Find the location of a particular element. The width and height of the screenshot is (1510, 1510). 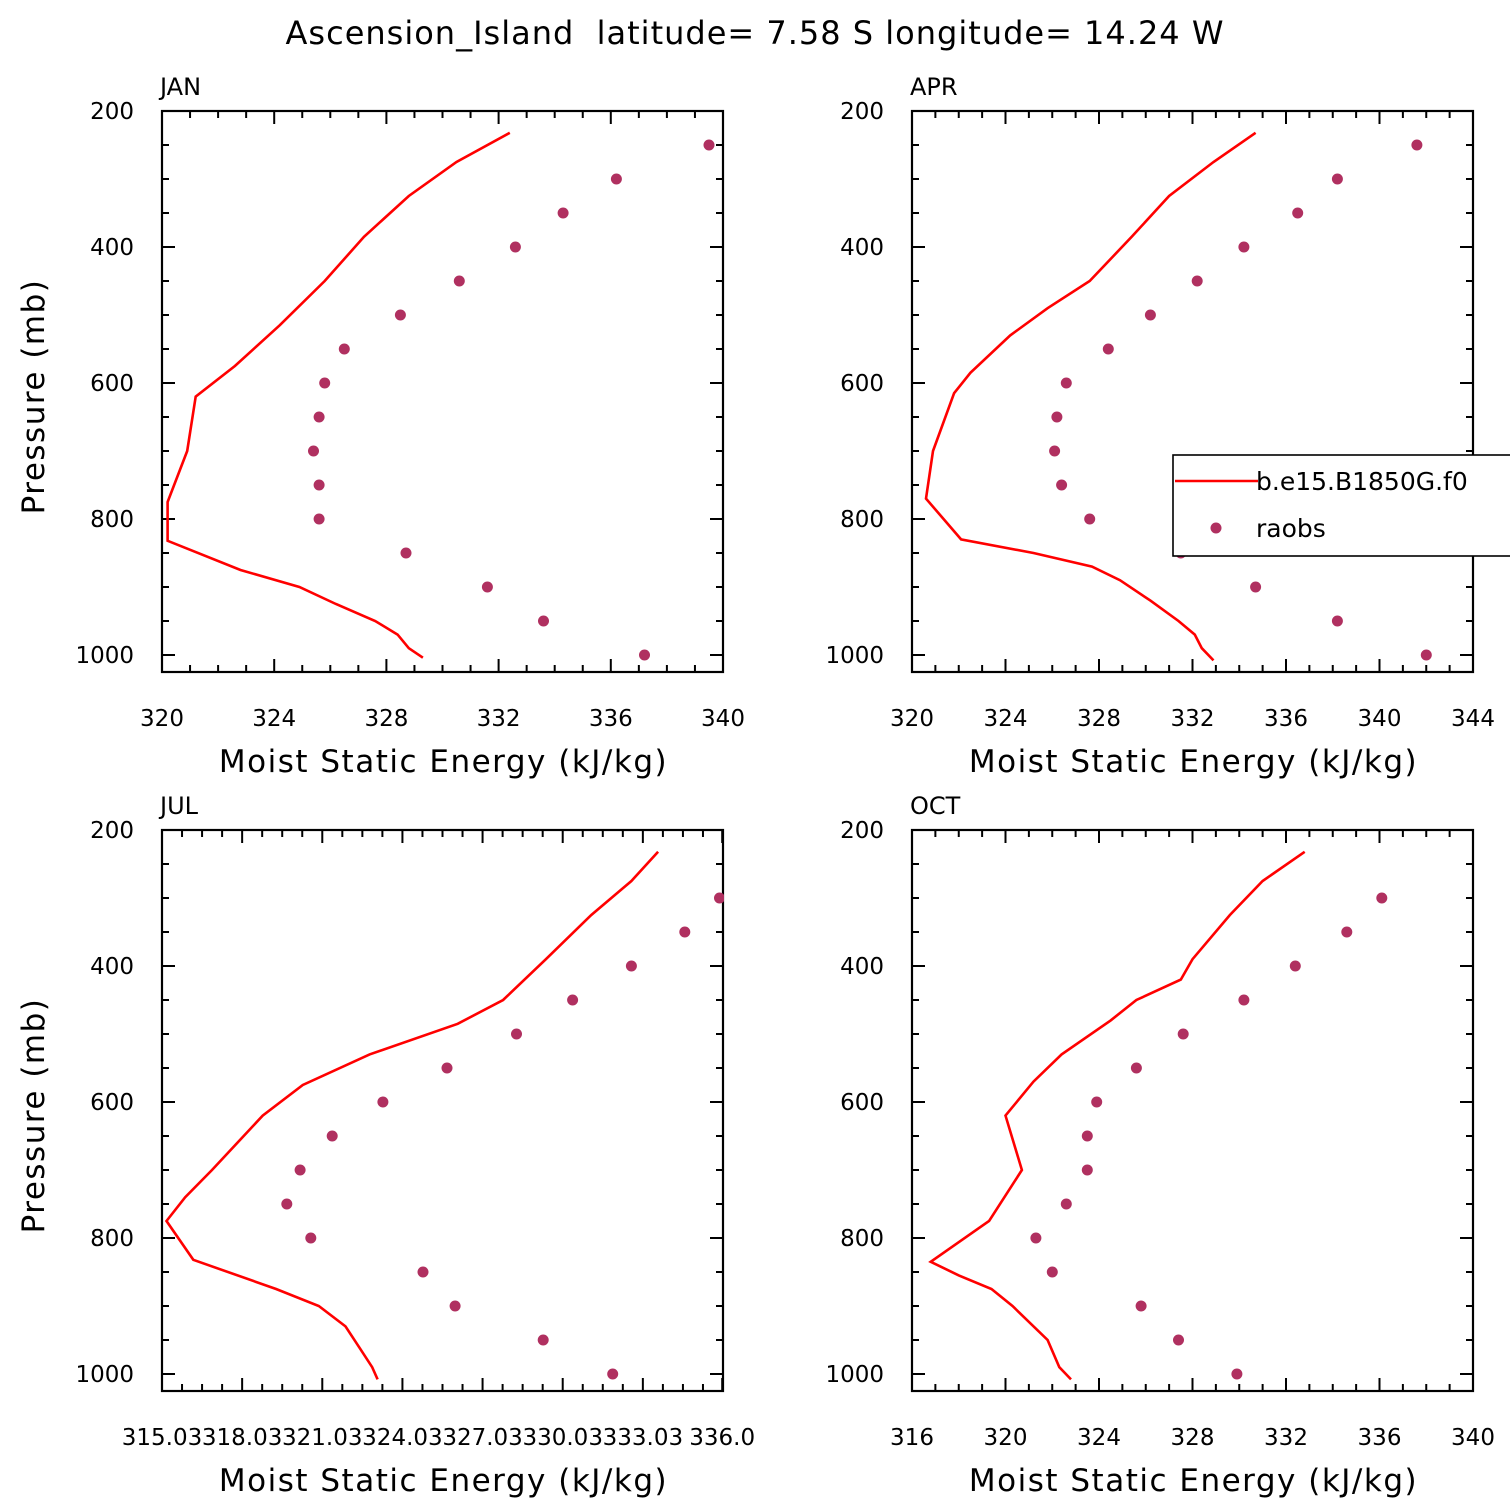

x-tick-label: 333.03 is located at coordinates (643, 1438).